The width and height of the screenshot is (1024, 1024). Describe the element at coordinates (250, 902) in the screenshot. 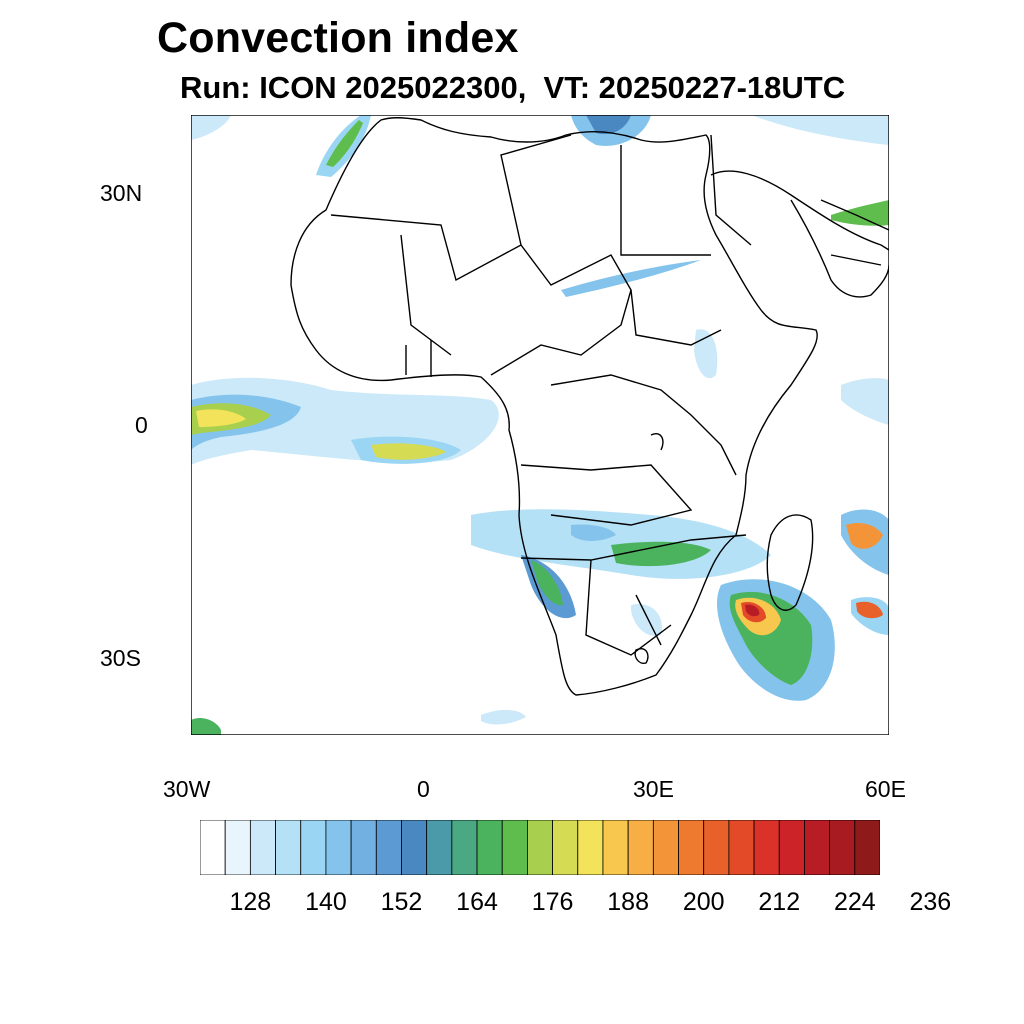

I see `colorbar-label: 128` at that location.